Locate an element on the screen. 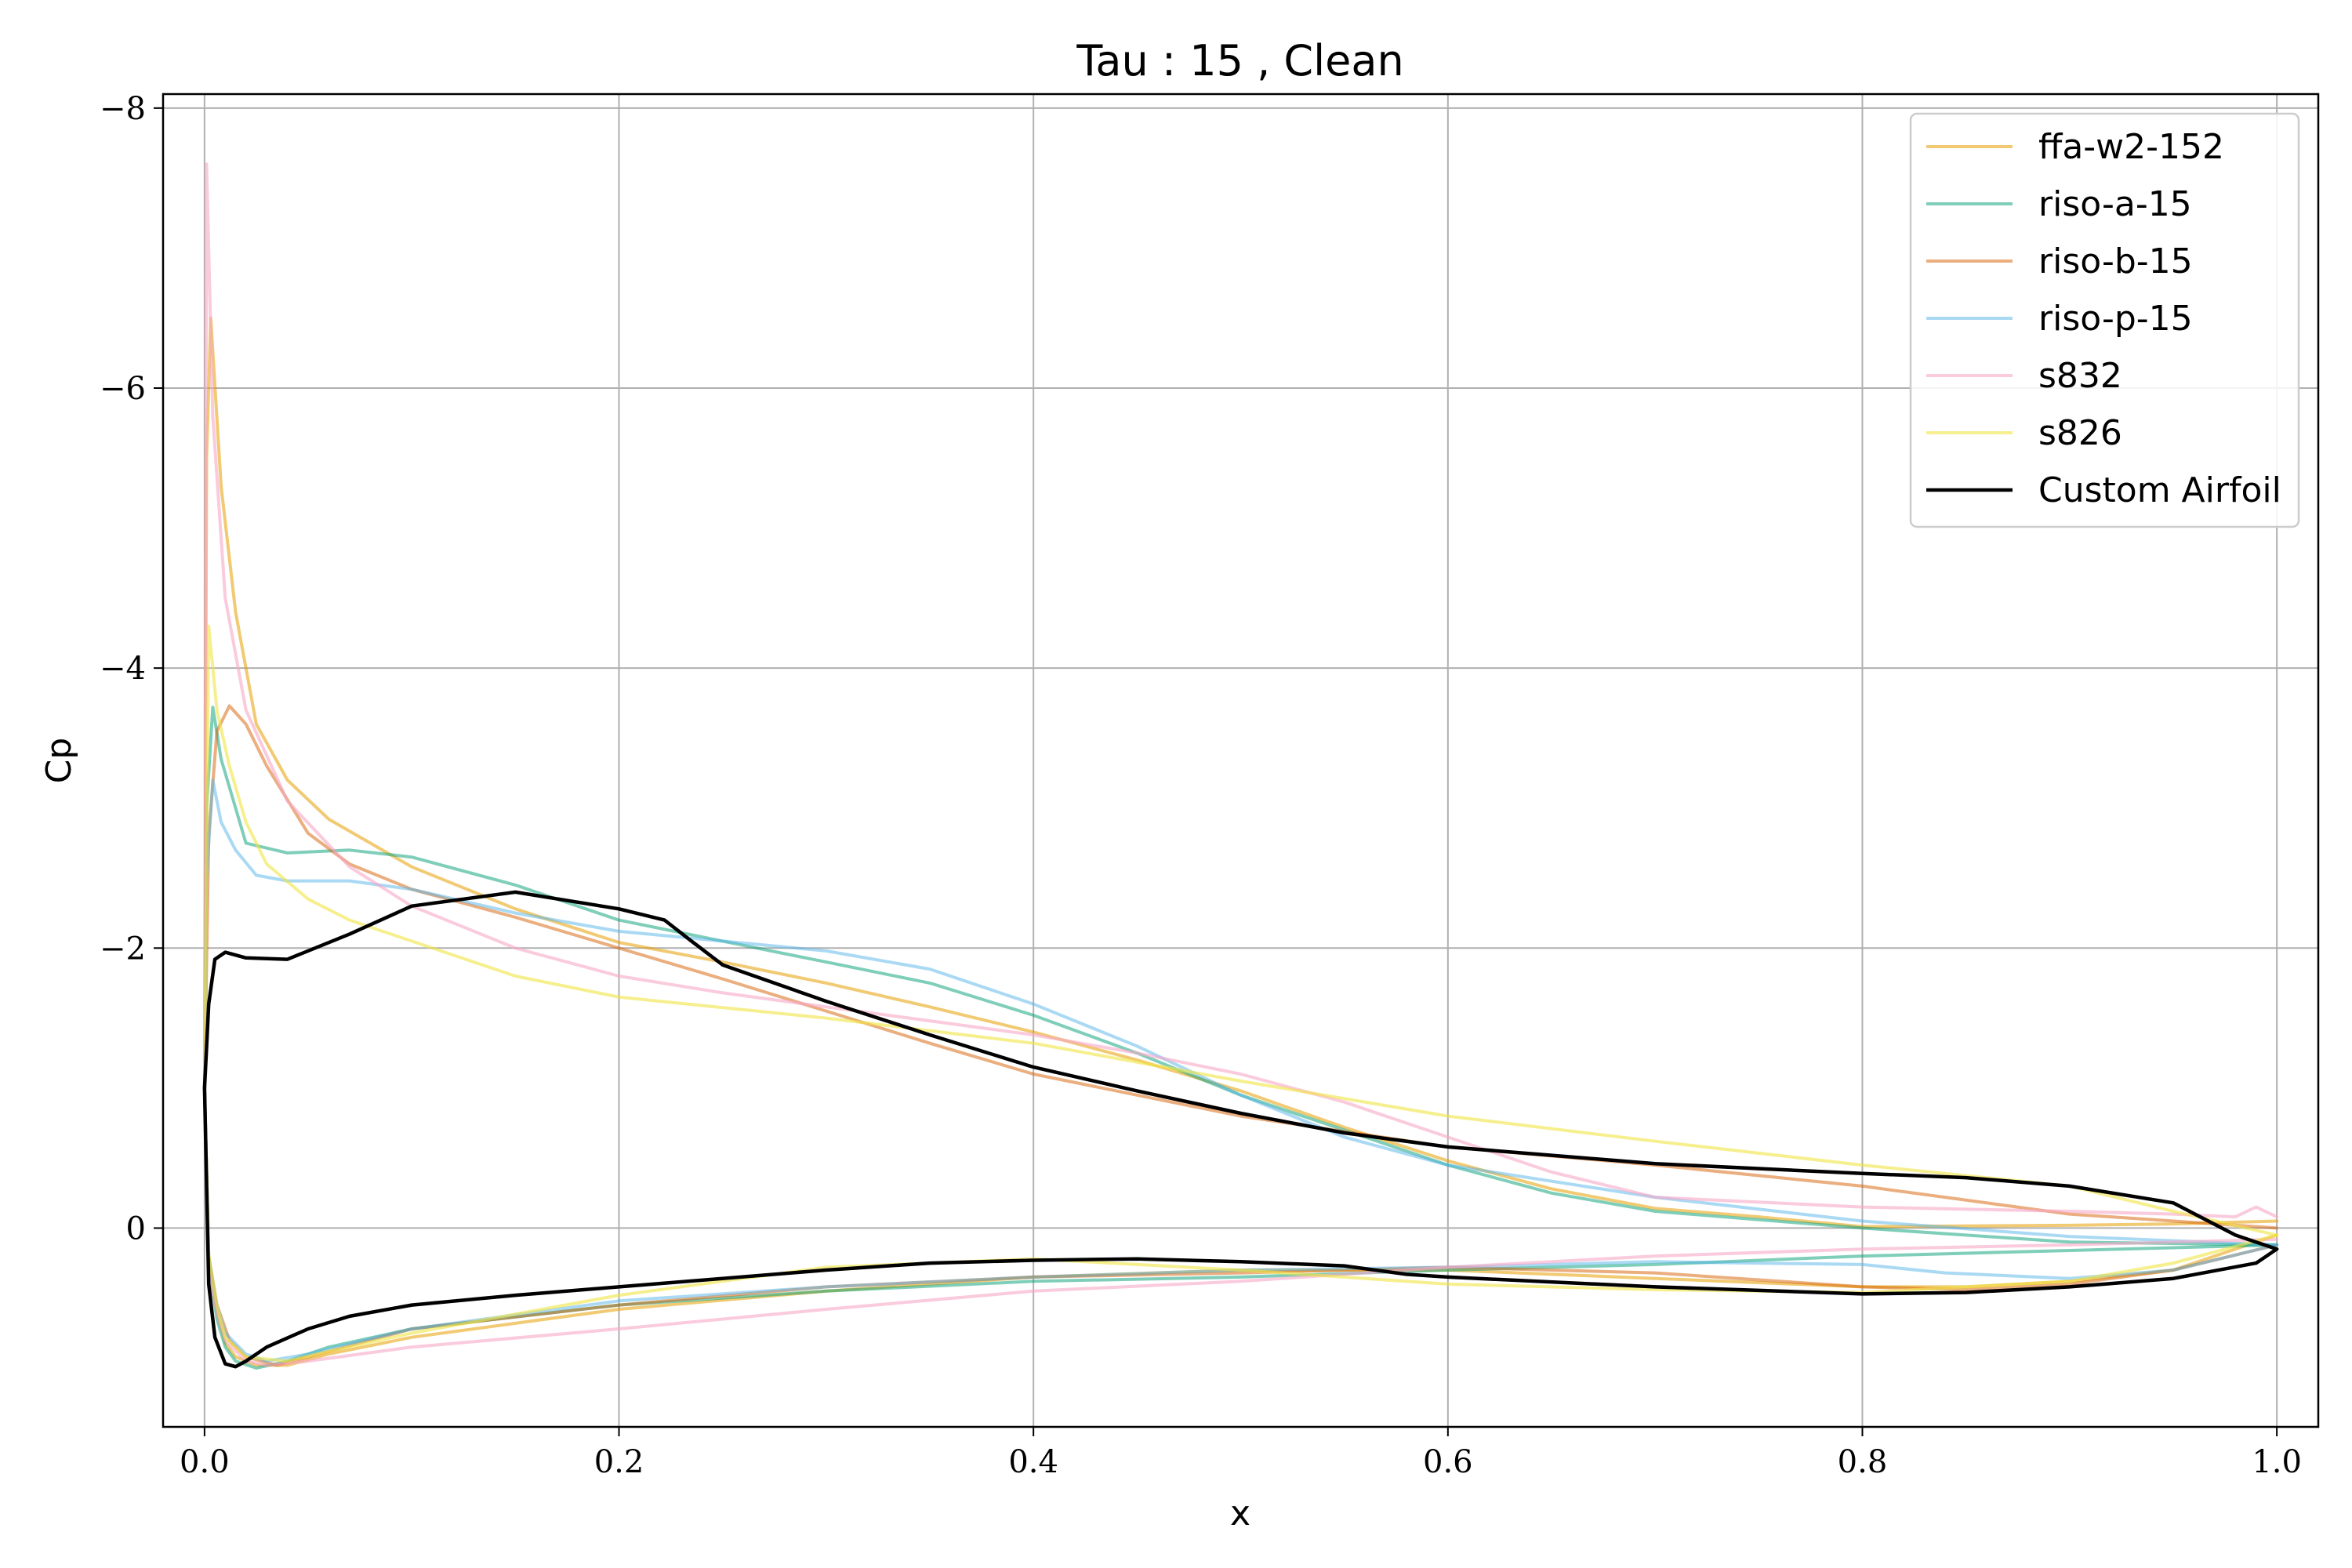 The image size is (2352, 1568). legend-label-riso-b-15: riso-b-15 is located at coordinates (2115, 261).